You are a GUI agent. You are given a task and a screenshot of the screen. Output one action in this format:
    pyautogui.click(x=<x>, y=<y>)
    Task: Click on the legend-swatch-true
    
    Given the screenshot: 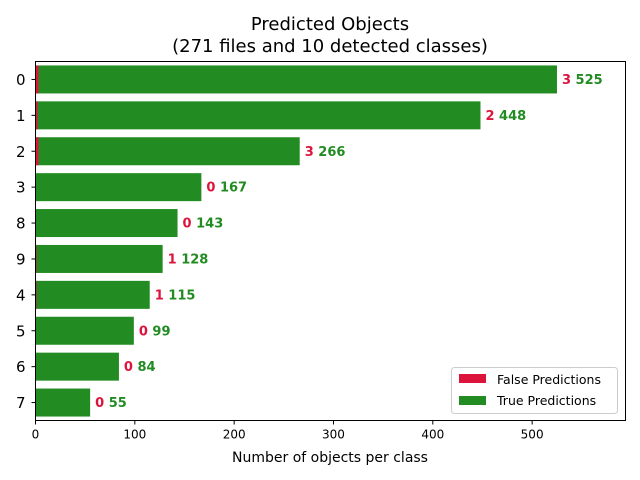 What is the action you would take?
    pyautogui.click(x=472, y=400)
    